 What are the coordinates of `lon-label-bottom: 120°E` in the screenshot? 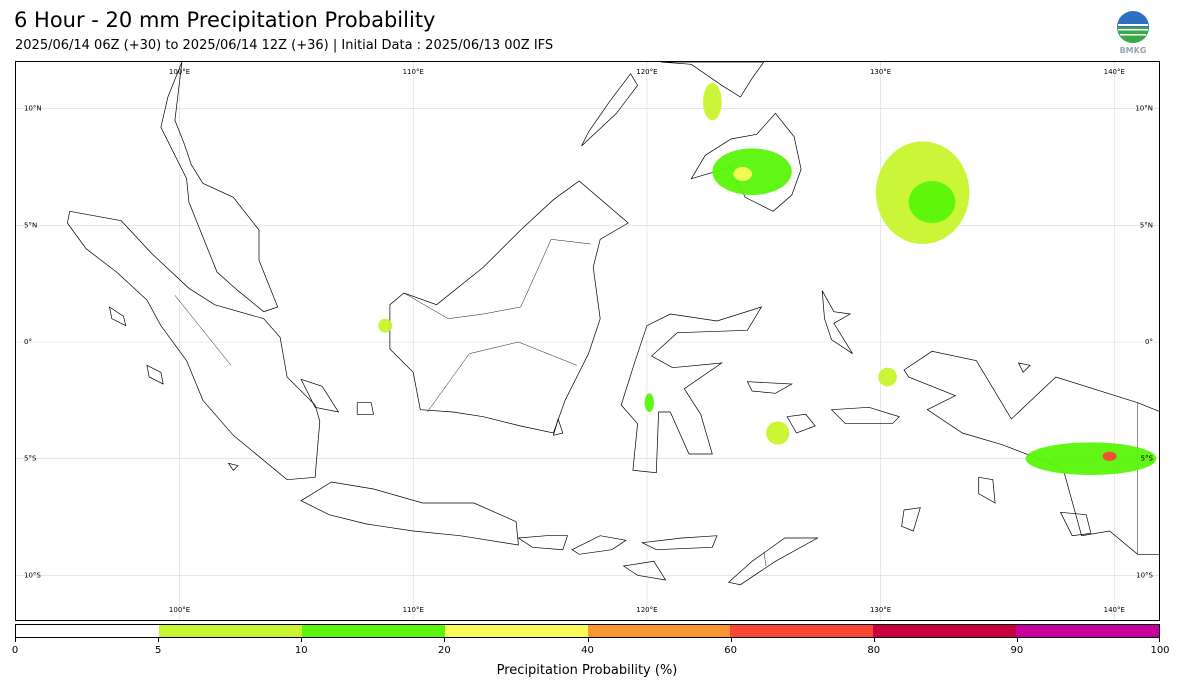 It's located at (646, 610).